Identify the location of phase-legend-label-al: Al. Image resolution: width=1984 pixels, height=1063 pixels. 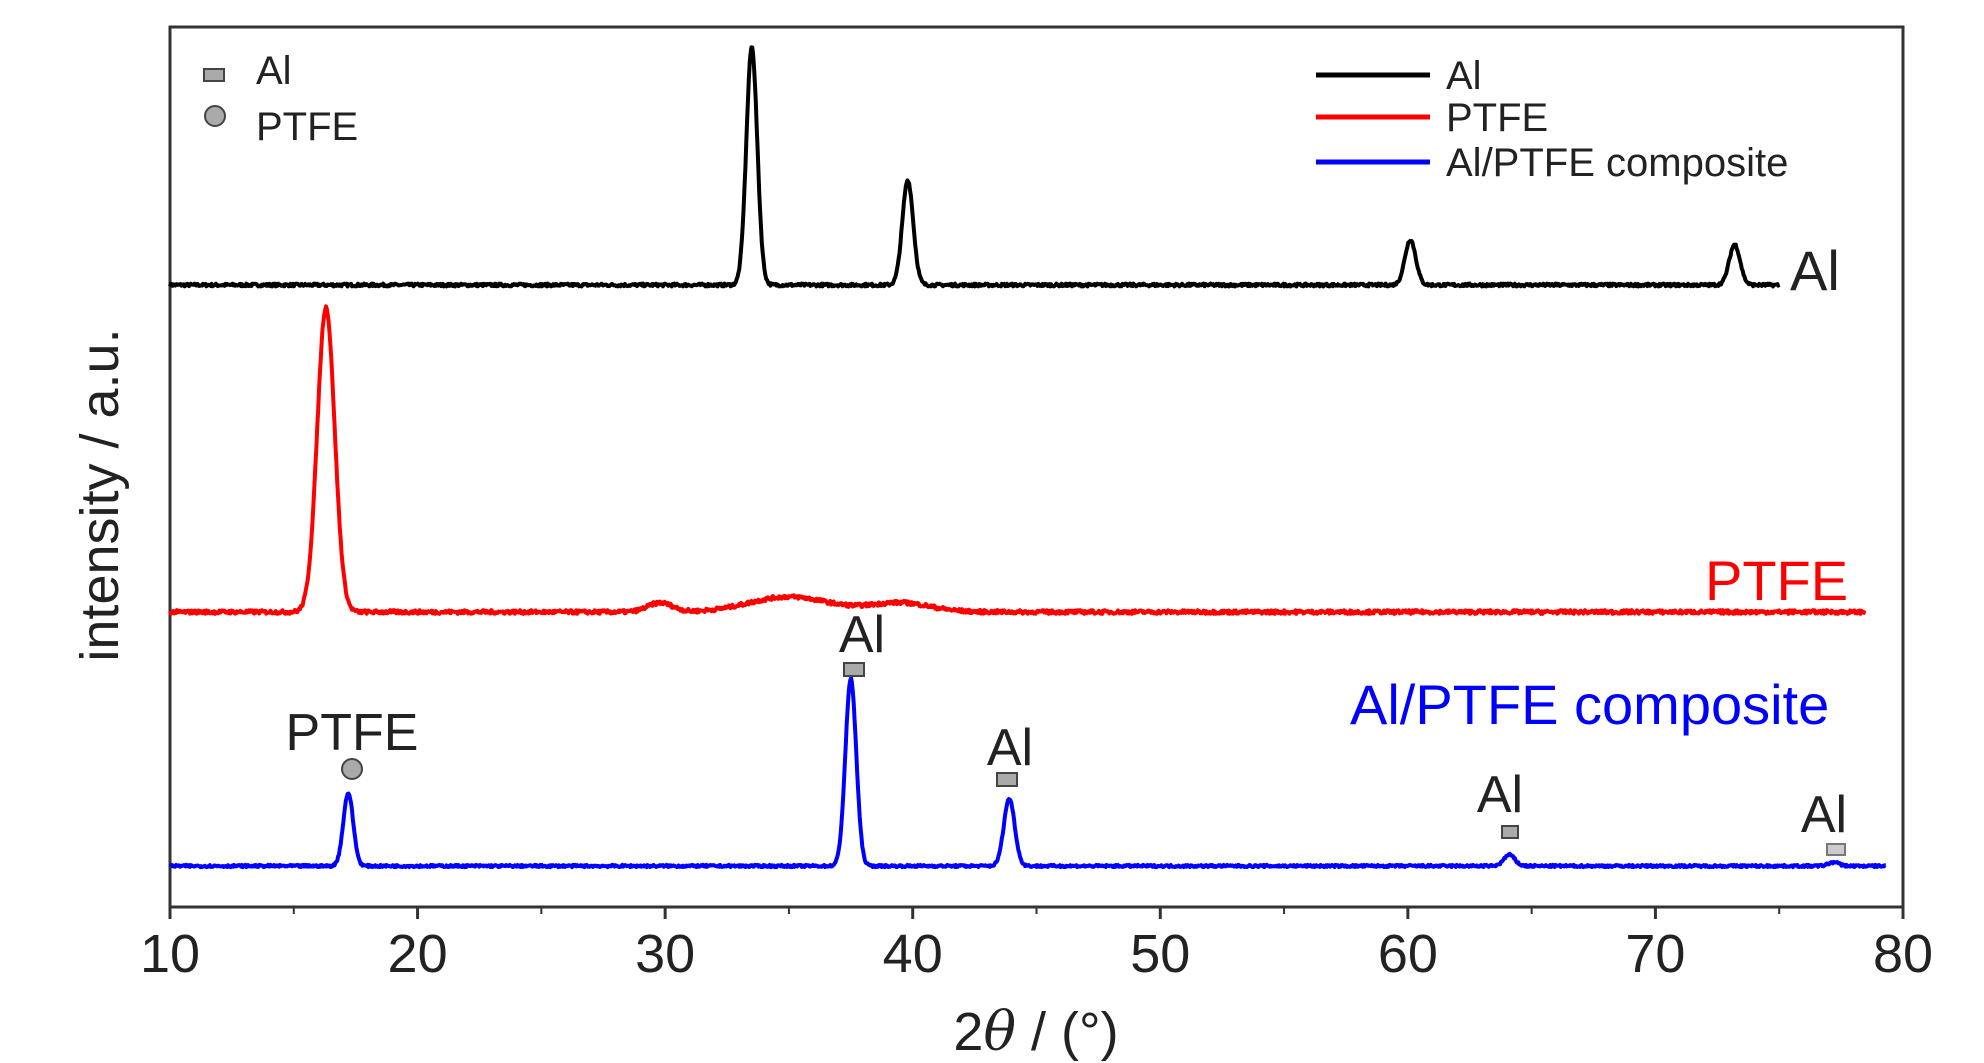
(274, 71).